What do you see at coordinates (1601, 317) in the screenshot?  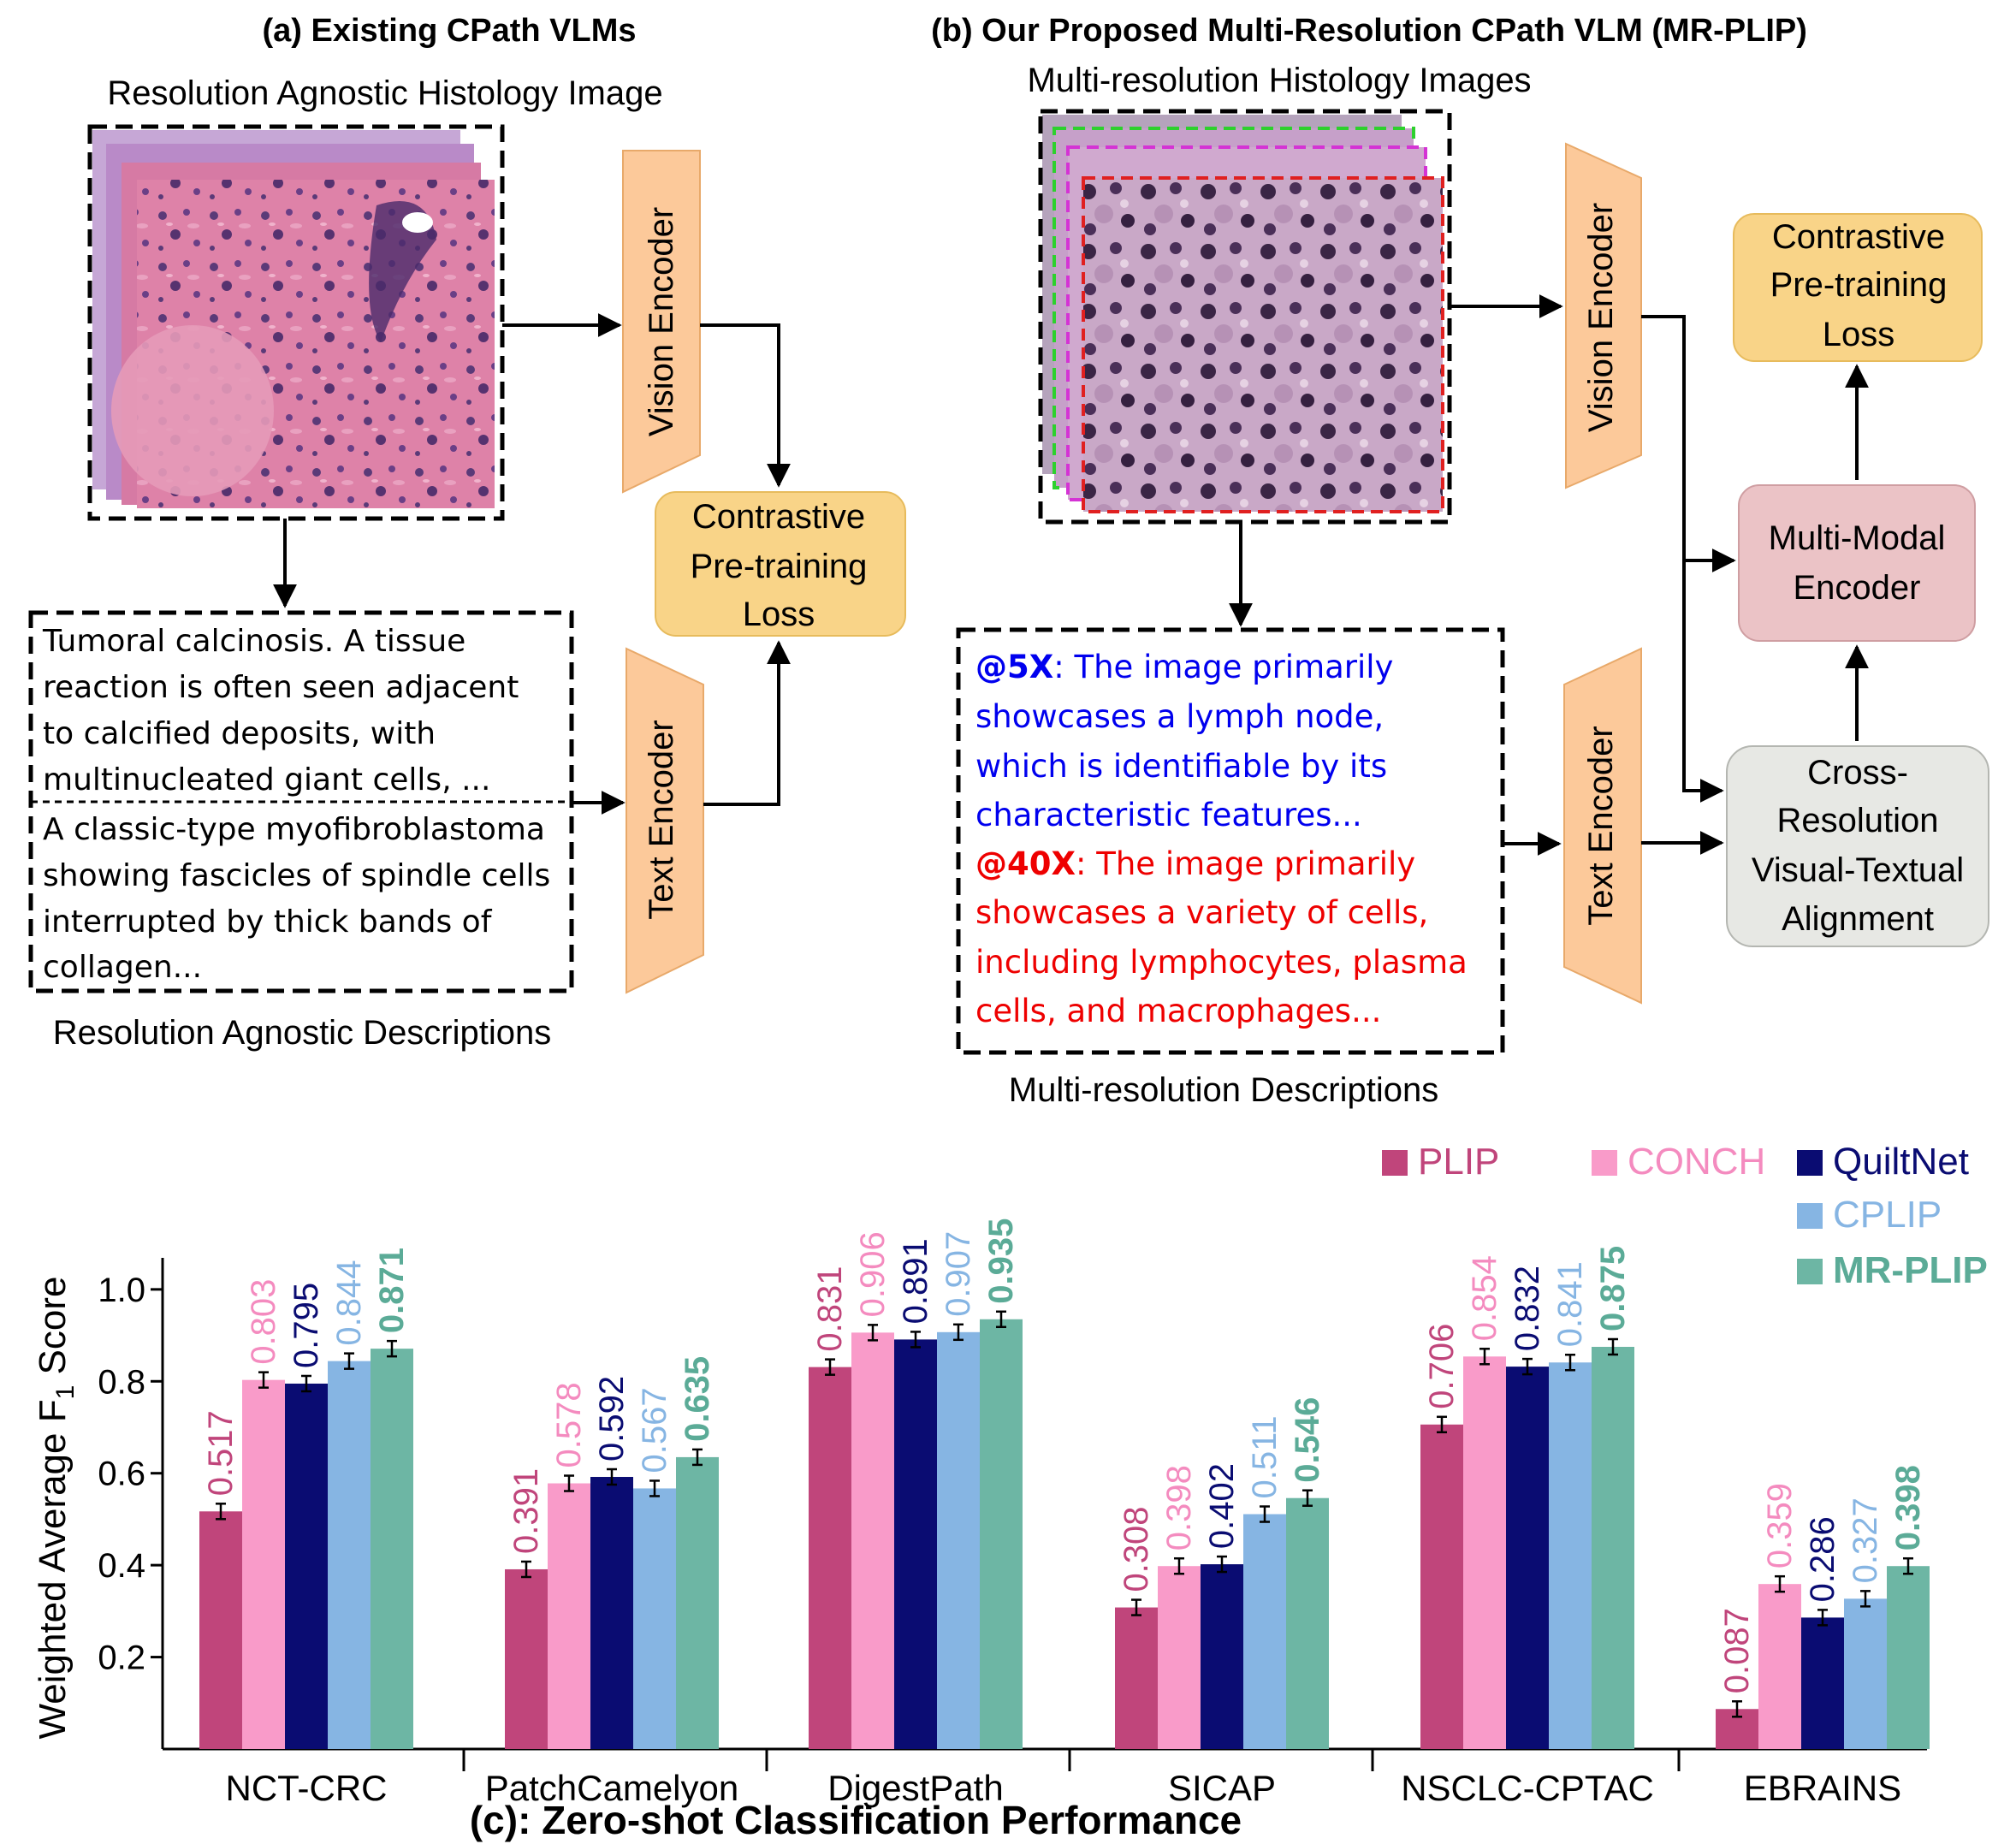 I see `panel-b-vision-encoder-label: Vision Encoder` at bounding box center [1601, 317].